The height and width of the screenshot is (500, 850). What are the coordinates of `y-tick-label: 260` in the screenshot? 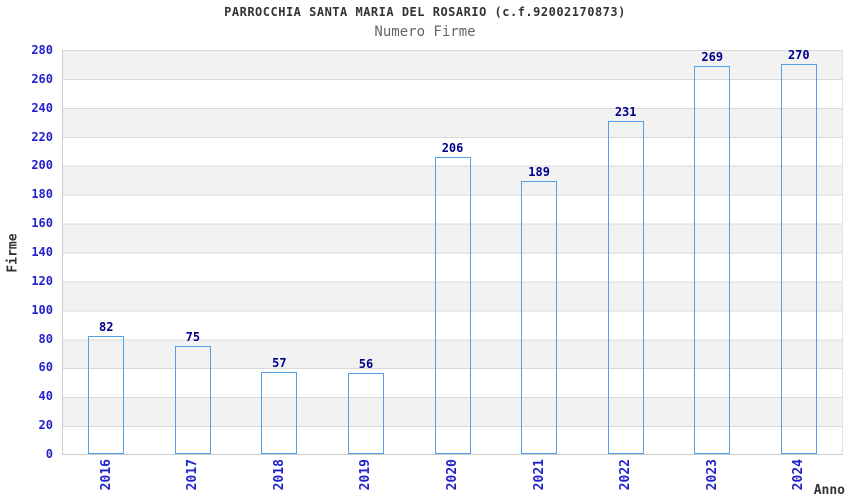 It's located at (42, 78).